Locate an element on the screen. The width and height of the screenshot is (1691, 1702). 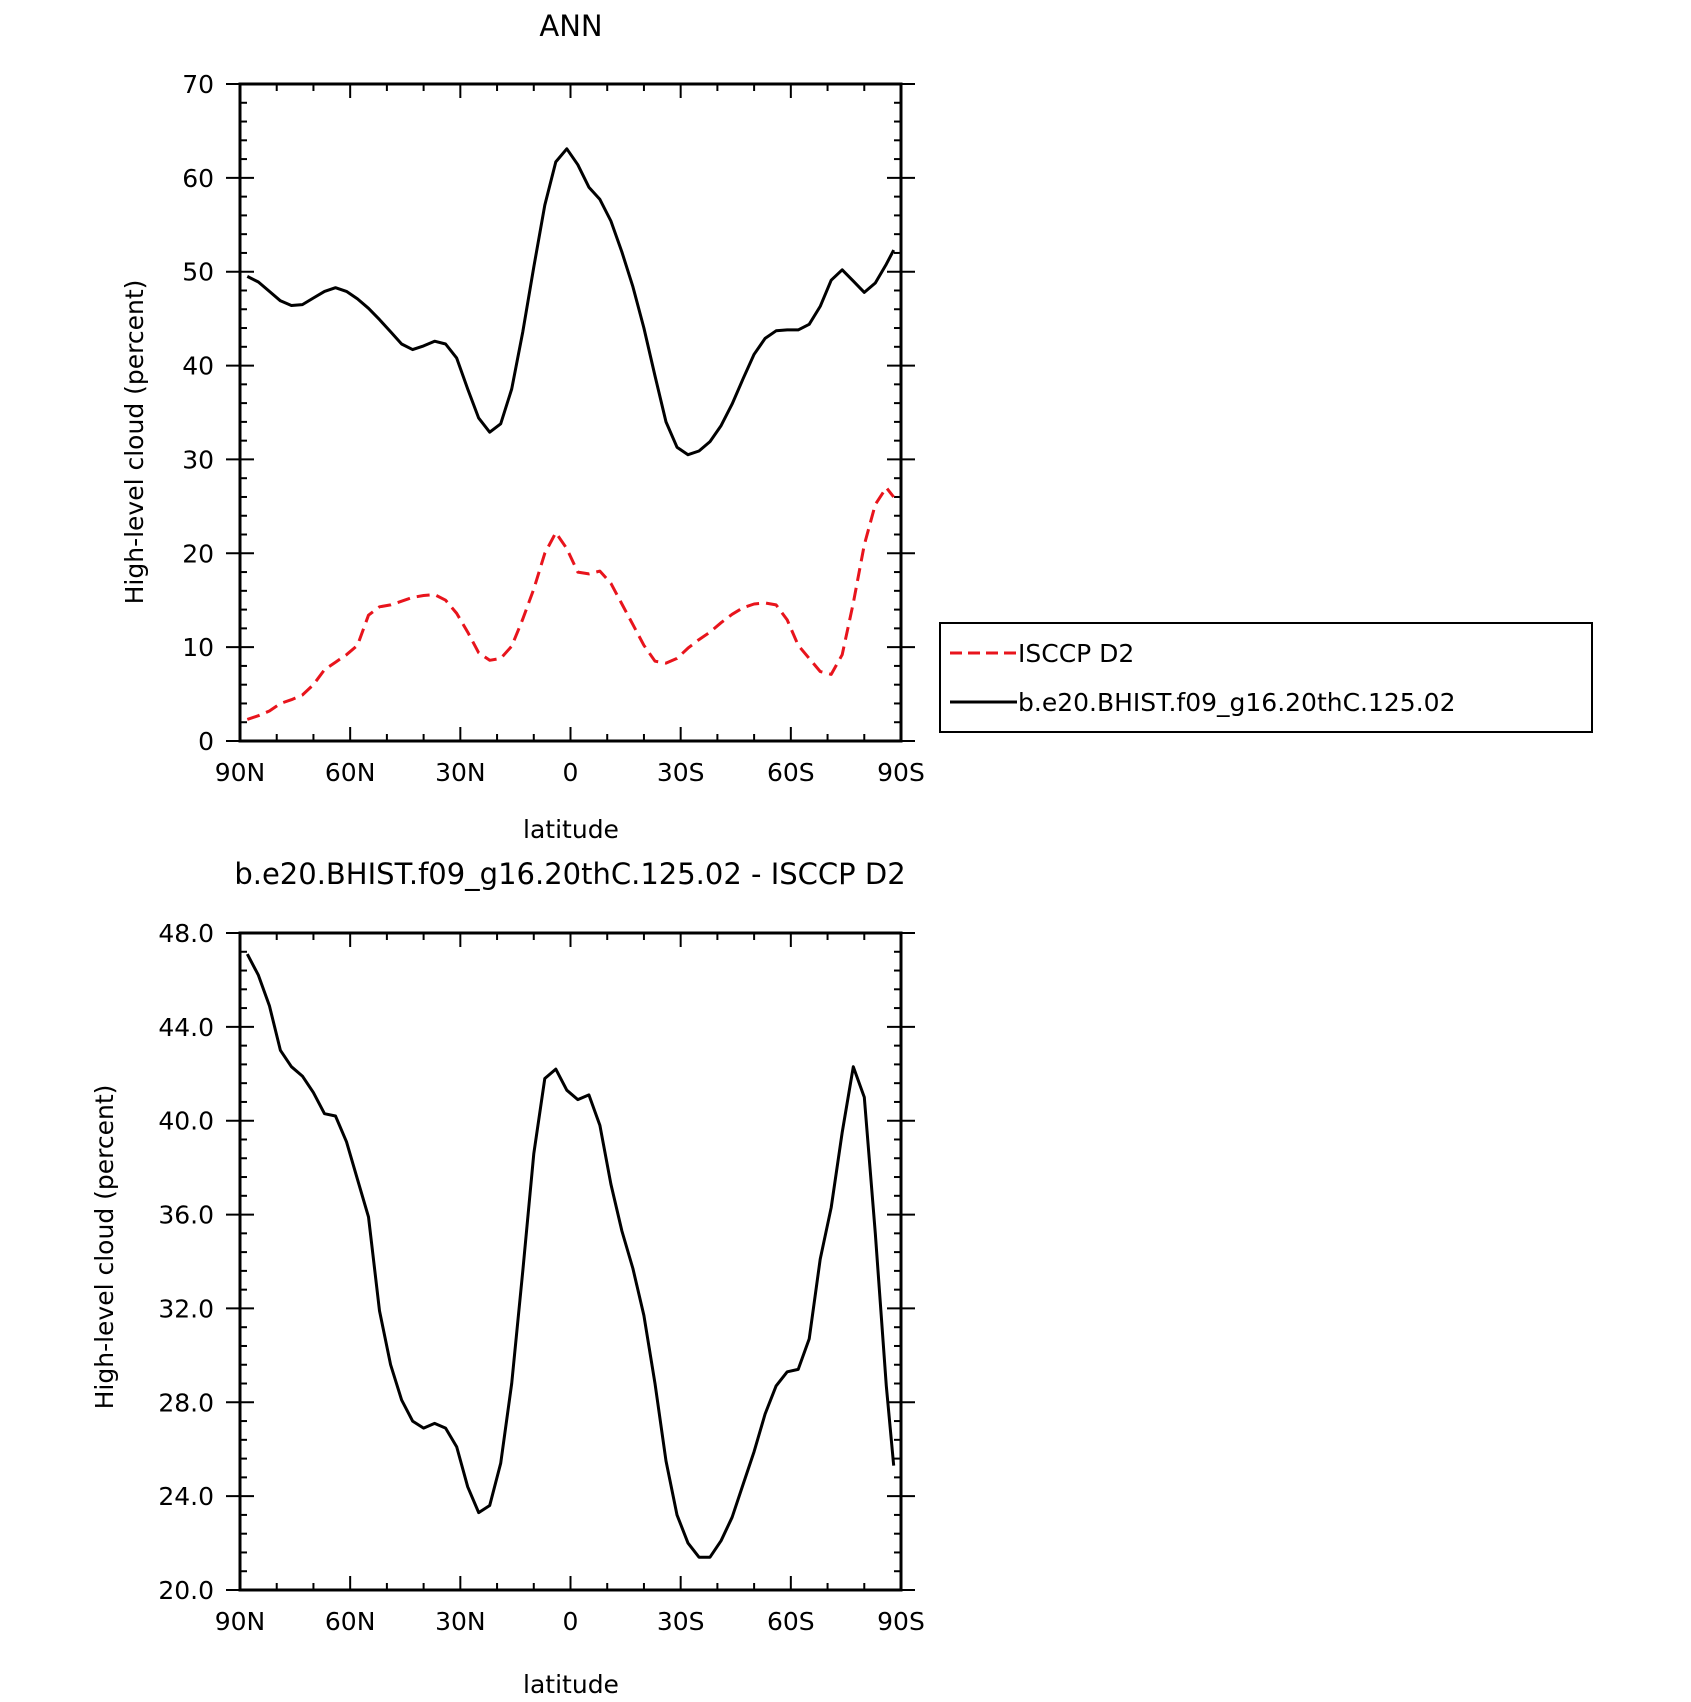
top-chart-y-axis-label: High-level cloud (percent) is located at coordinates (134, 442).